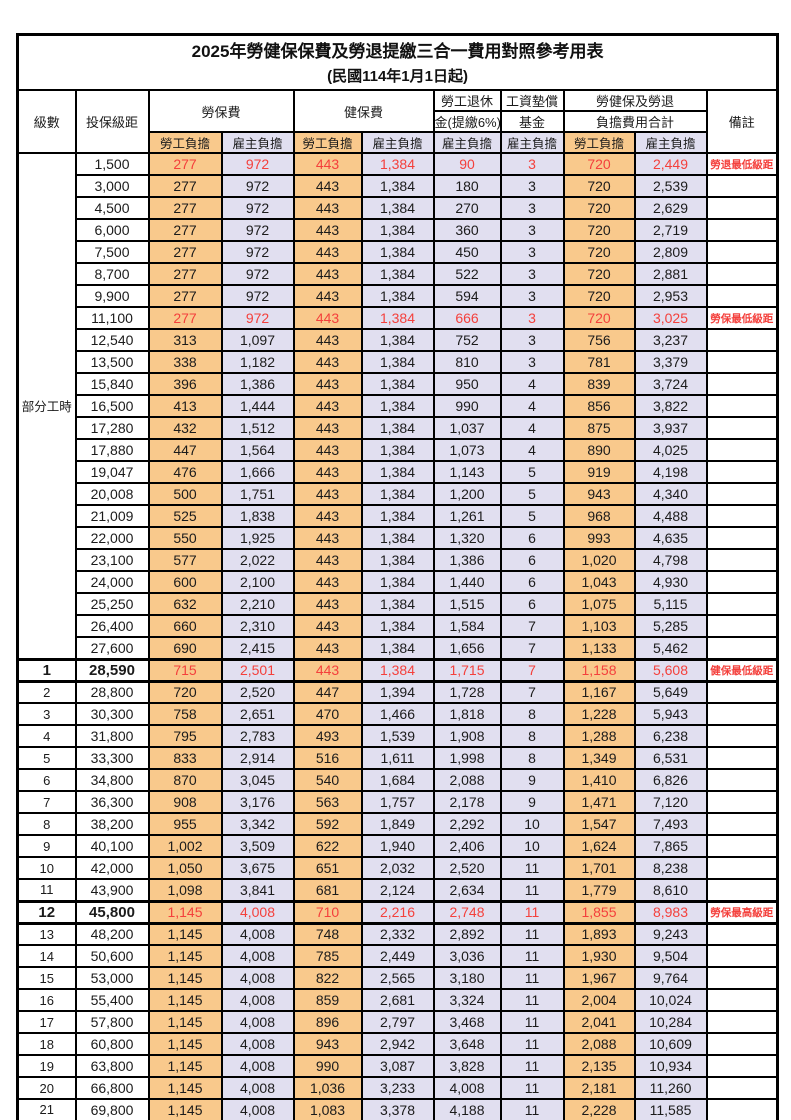 This screenshot has width=791, height=1120. What do you see at coordinates (467, 142) in the screenshot?
I see `header-pension-employer-share: 雇主負擔` at bounding box center [467, 142].